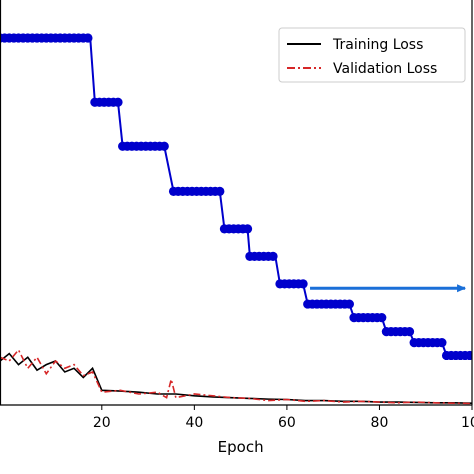 This screenshot has width=474, height=474. Describe the element at coordinates (102, 423) in the screenshot. I see `x-tick-label: 20` at that location.